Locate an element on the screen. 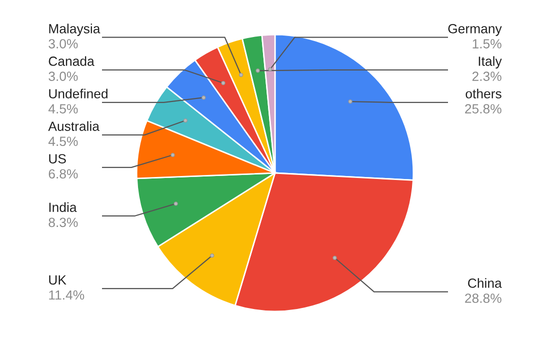 The height and width of the screenshot is (346, 550). slice-label: Undefined is located at coordinates (78, 93).